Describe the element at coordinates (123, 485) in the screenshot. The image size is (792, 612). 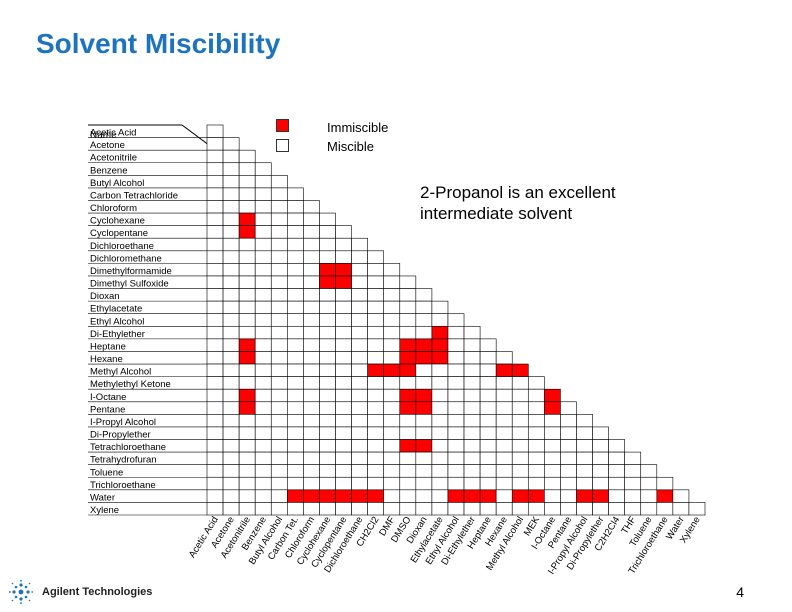
I see `row-label: Trichloroethane` at that location.